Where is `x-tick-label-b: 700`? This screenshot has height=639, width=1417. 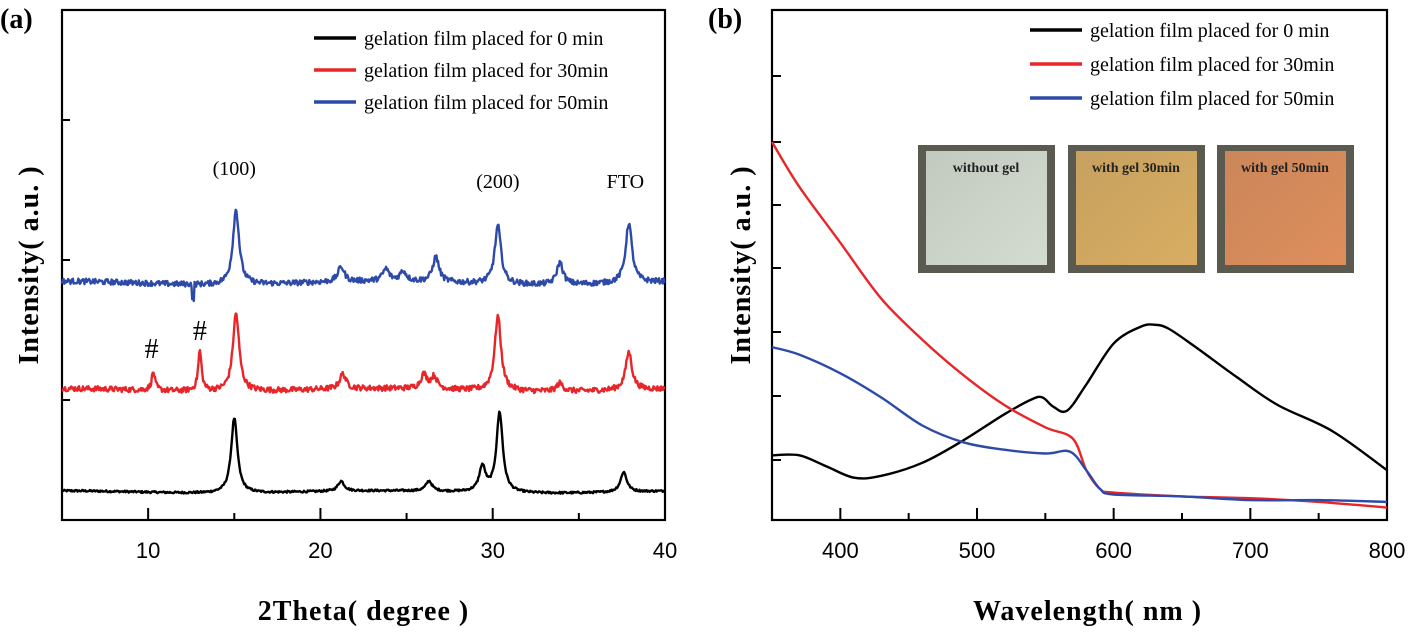
x-tick-label-b: 700 is located at coordinates (1250, 550).